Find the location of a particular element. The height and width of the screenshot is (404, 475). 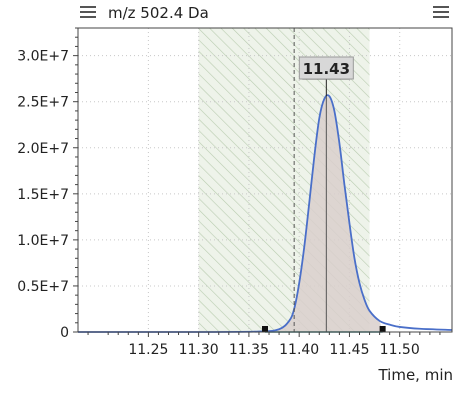

y-tick-label: 2.5E+7 is located at coordinates (43, 103).